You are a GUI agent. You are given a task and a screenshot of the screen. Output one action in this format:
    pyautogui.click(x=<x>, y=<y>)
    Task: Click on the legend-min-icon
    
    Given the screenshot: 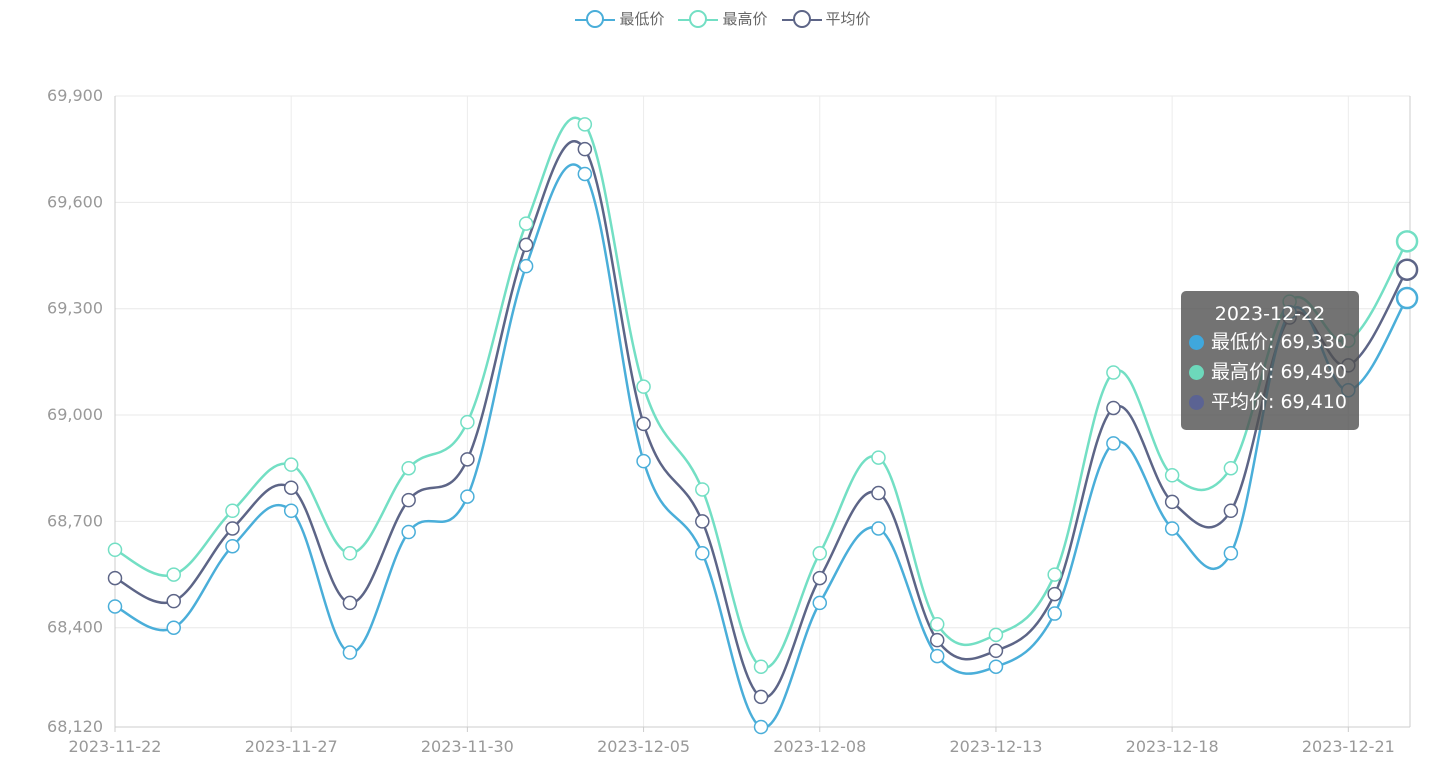 What is the action you would take?
    pyautogui.click(x=595, y=19)
    